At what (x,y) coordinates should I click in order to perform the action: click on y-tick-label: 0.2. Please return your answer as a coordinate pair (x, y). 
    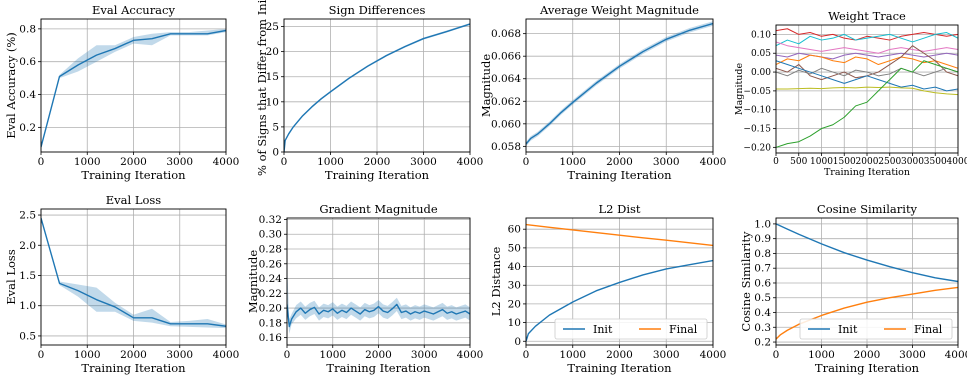
    Looking at the image, I should click on (762, 343).